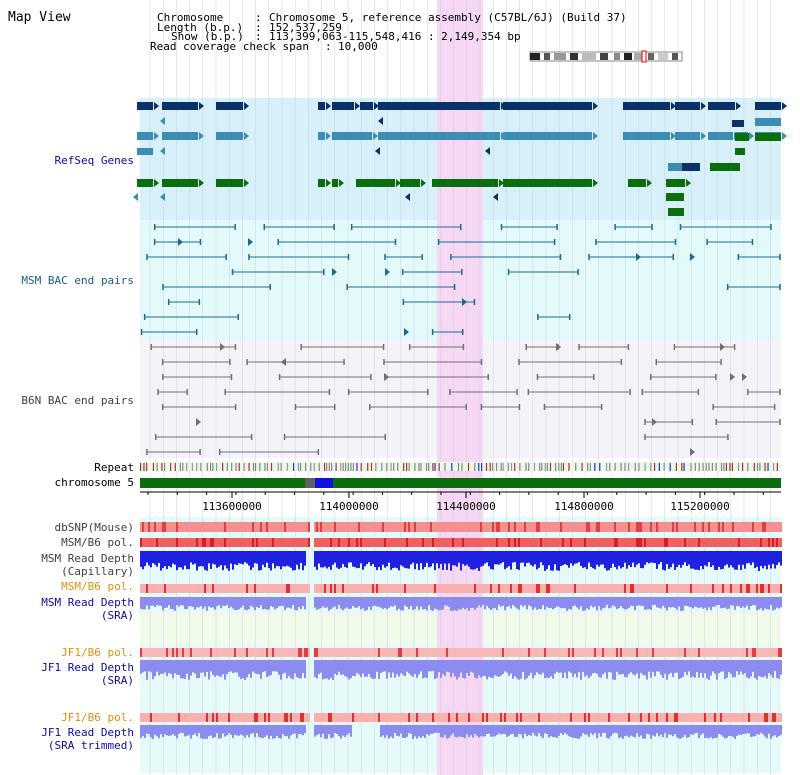 The image size is (800, 775). I want to click on track-label-repeat: Repeat, so click(114, 467).